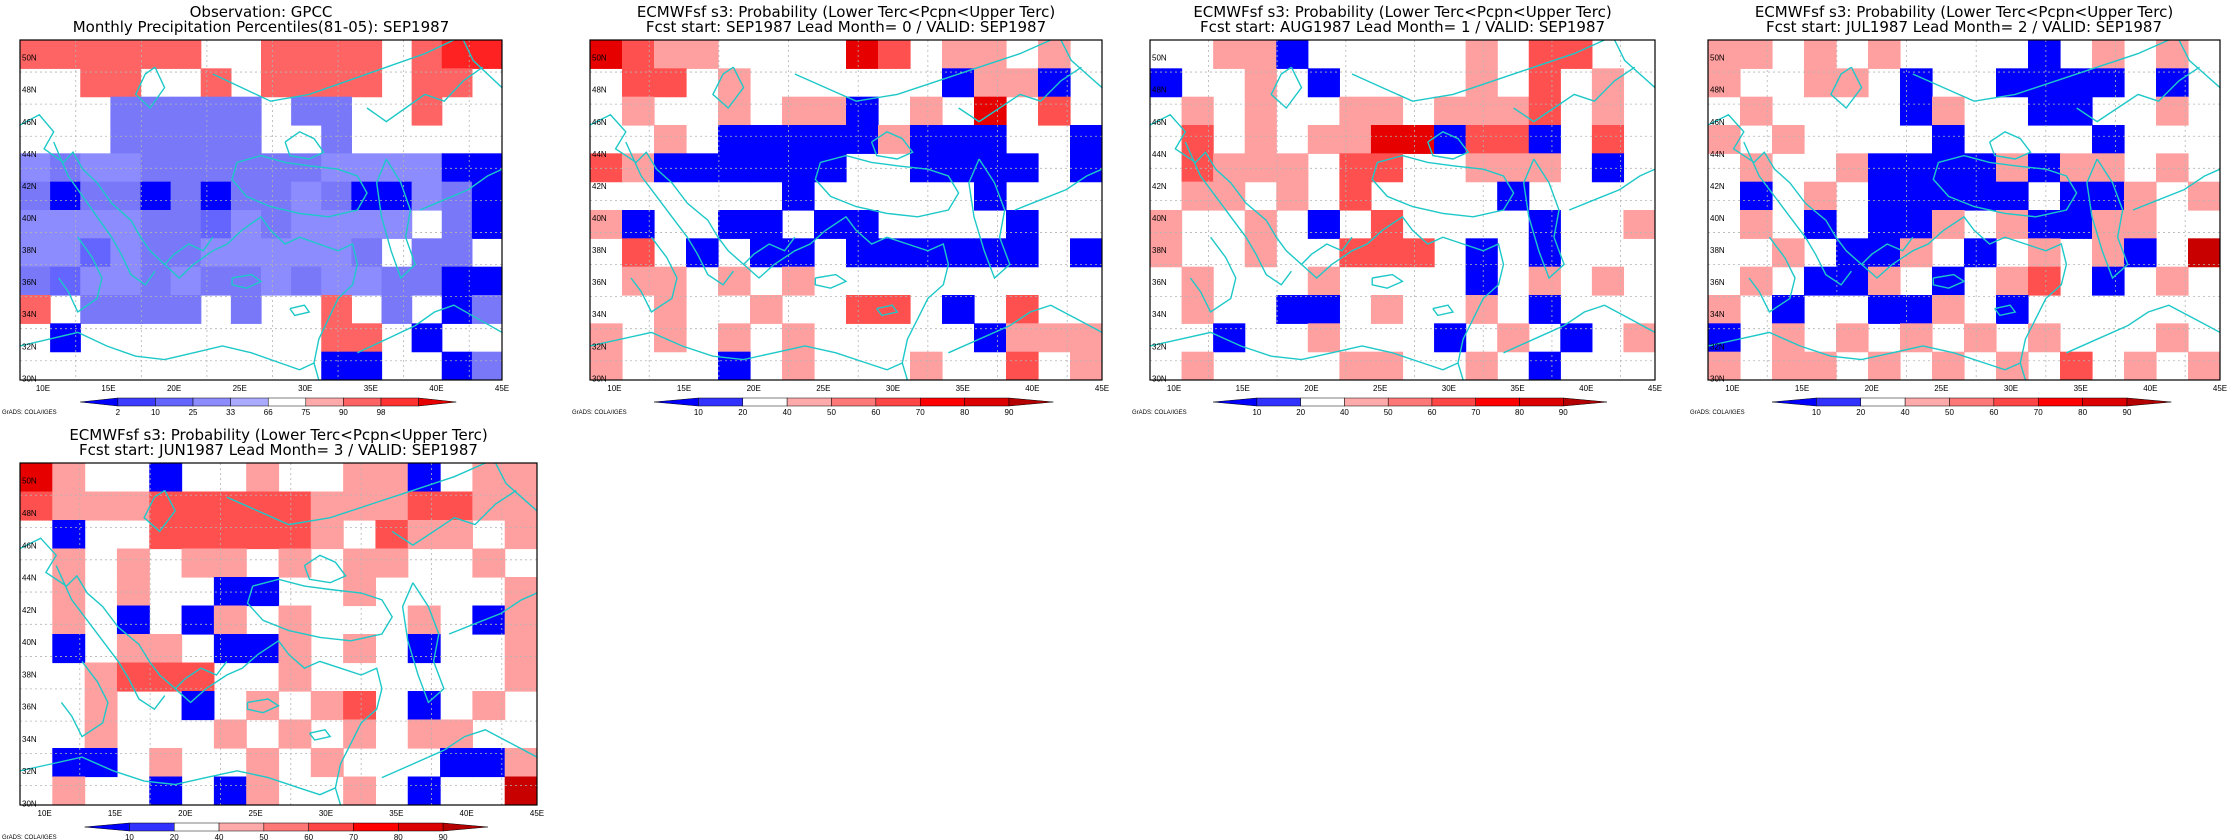 The height and width of the screenshot is (840, 2240). What do you see at coordinates (1159, 122) in the screenshot?
I see `lat-tick-label: 46N` at bounding box center [1159, 122].